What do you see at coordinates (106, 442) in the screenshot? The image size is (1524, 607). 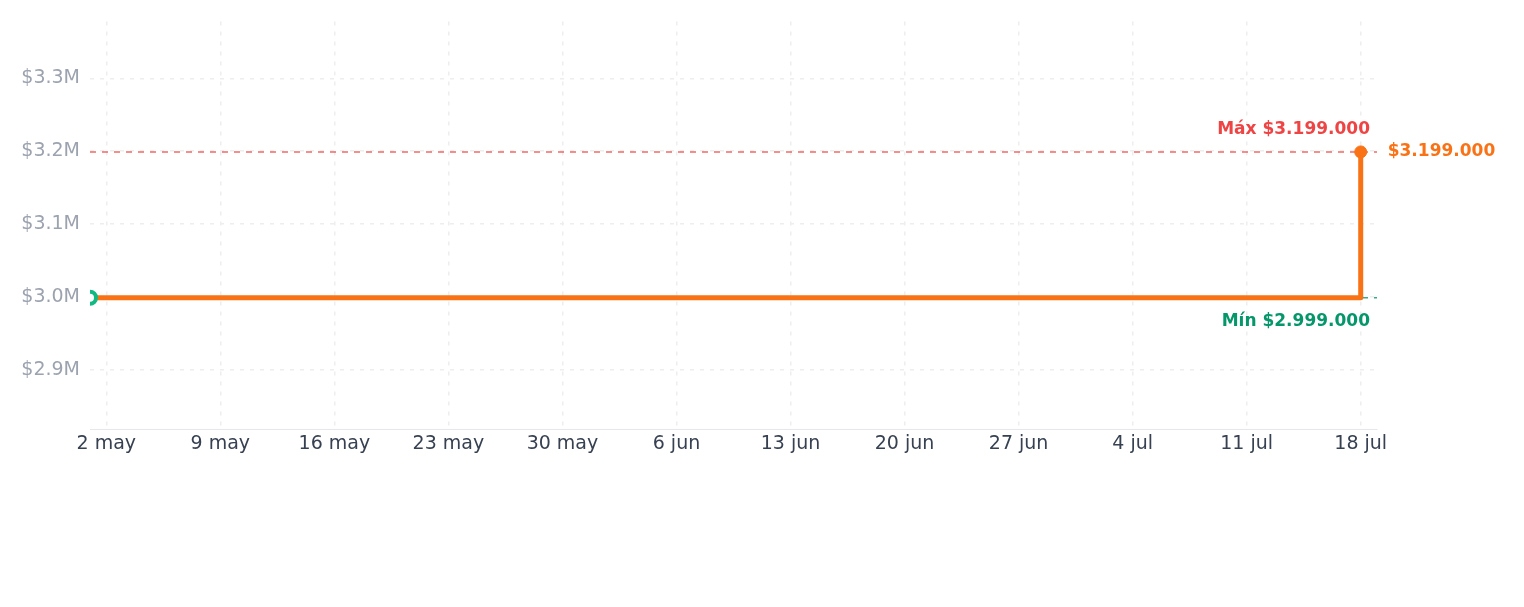 I see `x-tick-label: 2 may` at bounding box center [106, 442].